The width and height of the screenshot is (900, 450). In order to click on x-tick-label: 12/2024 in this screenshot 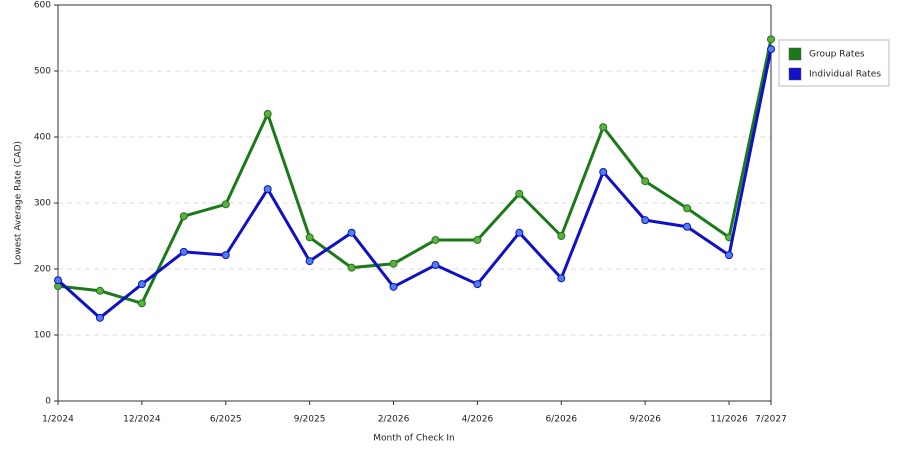, I will do `click(142, 420)`.